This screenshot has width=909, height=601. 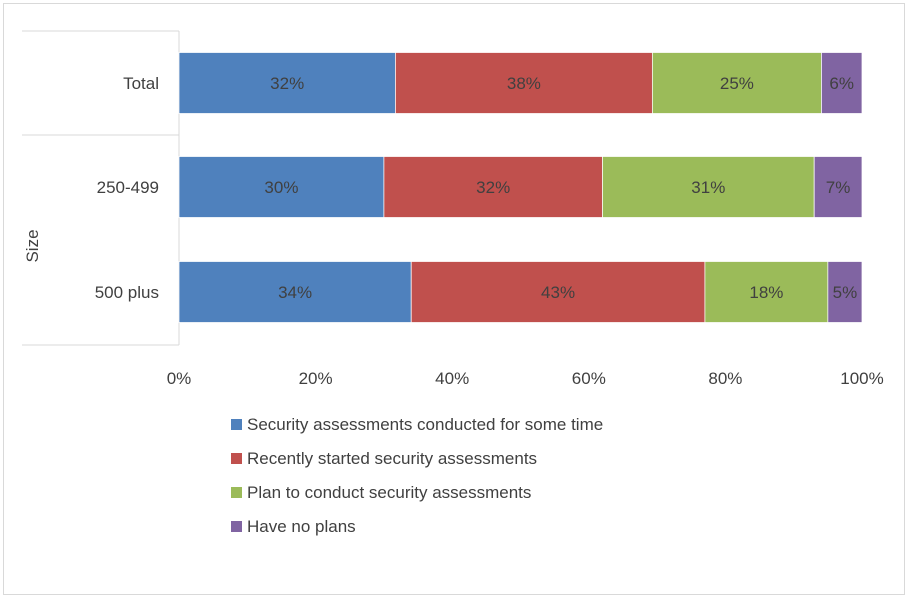 I want to click on data-label: 5%, so click(x=845, y=292).